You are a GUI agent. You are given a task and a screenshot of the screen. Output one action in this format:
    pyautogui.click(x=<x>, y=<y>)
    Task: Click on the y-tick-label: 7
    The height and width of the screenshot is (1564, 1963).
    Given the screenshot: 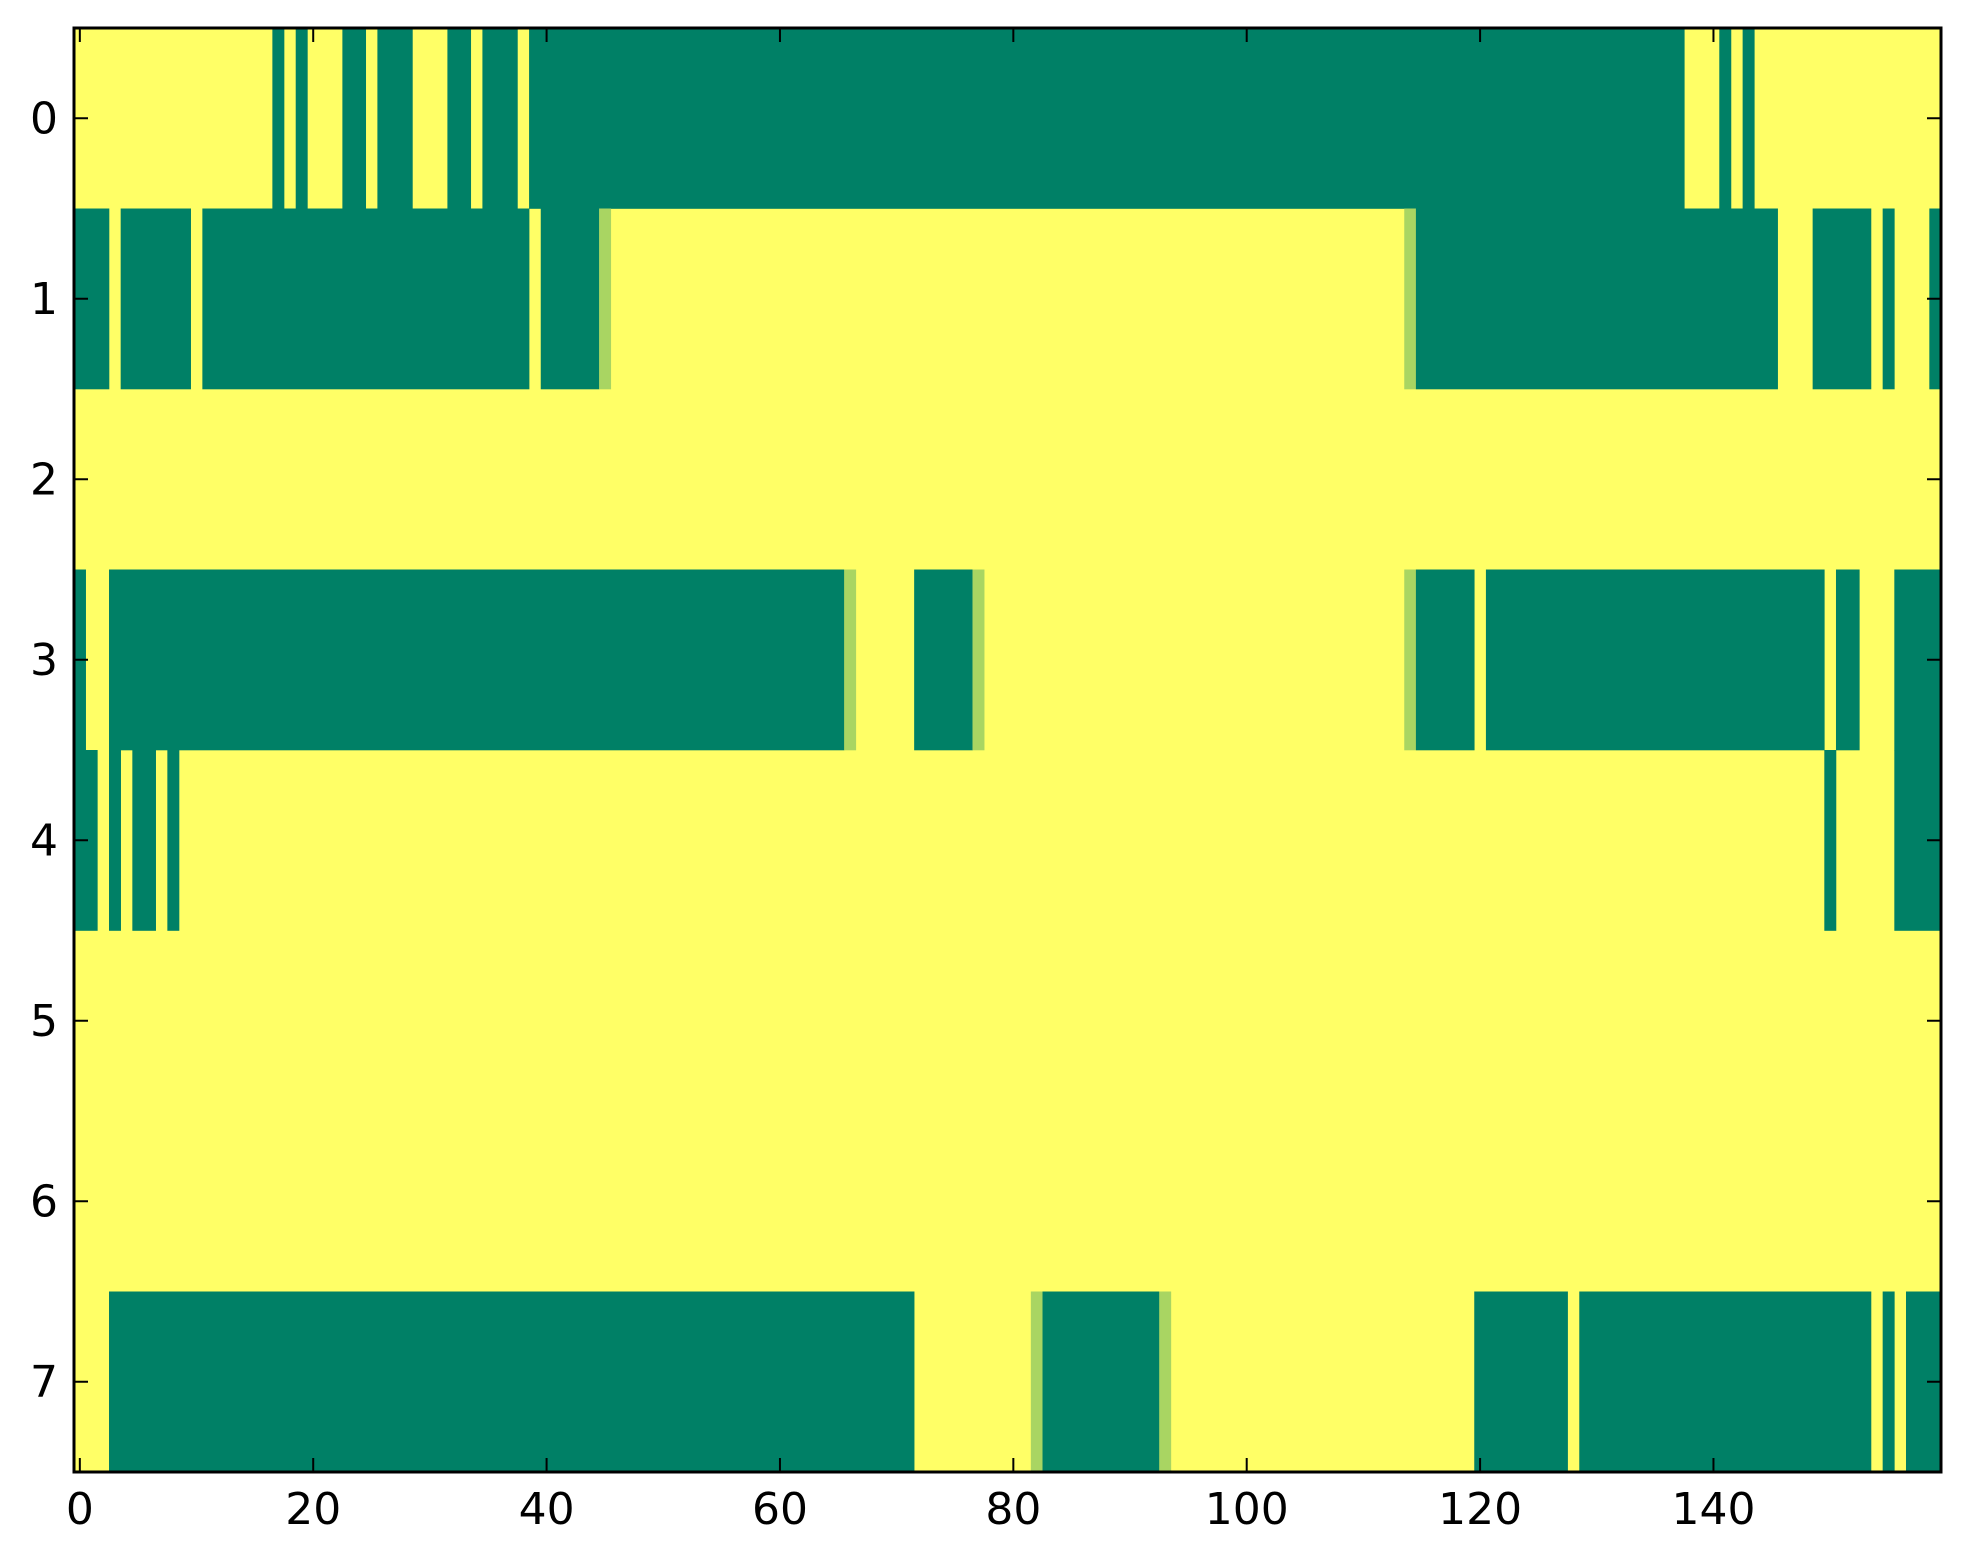 What is the action you would take?
    pyautogui.click(x=44, y=1382)
    